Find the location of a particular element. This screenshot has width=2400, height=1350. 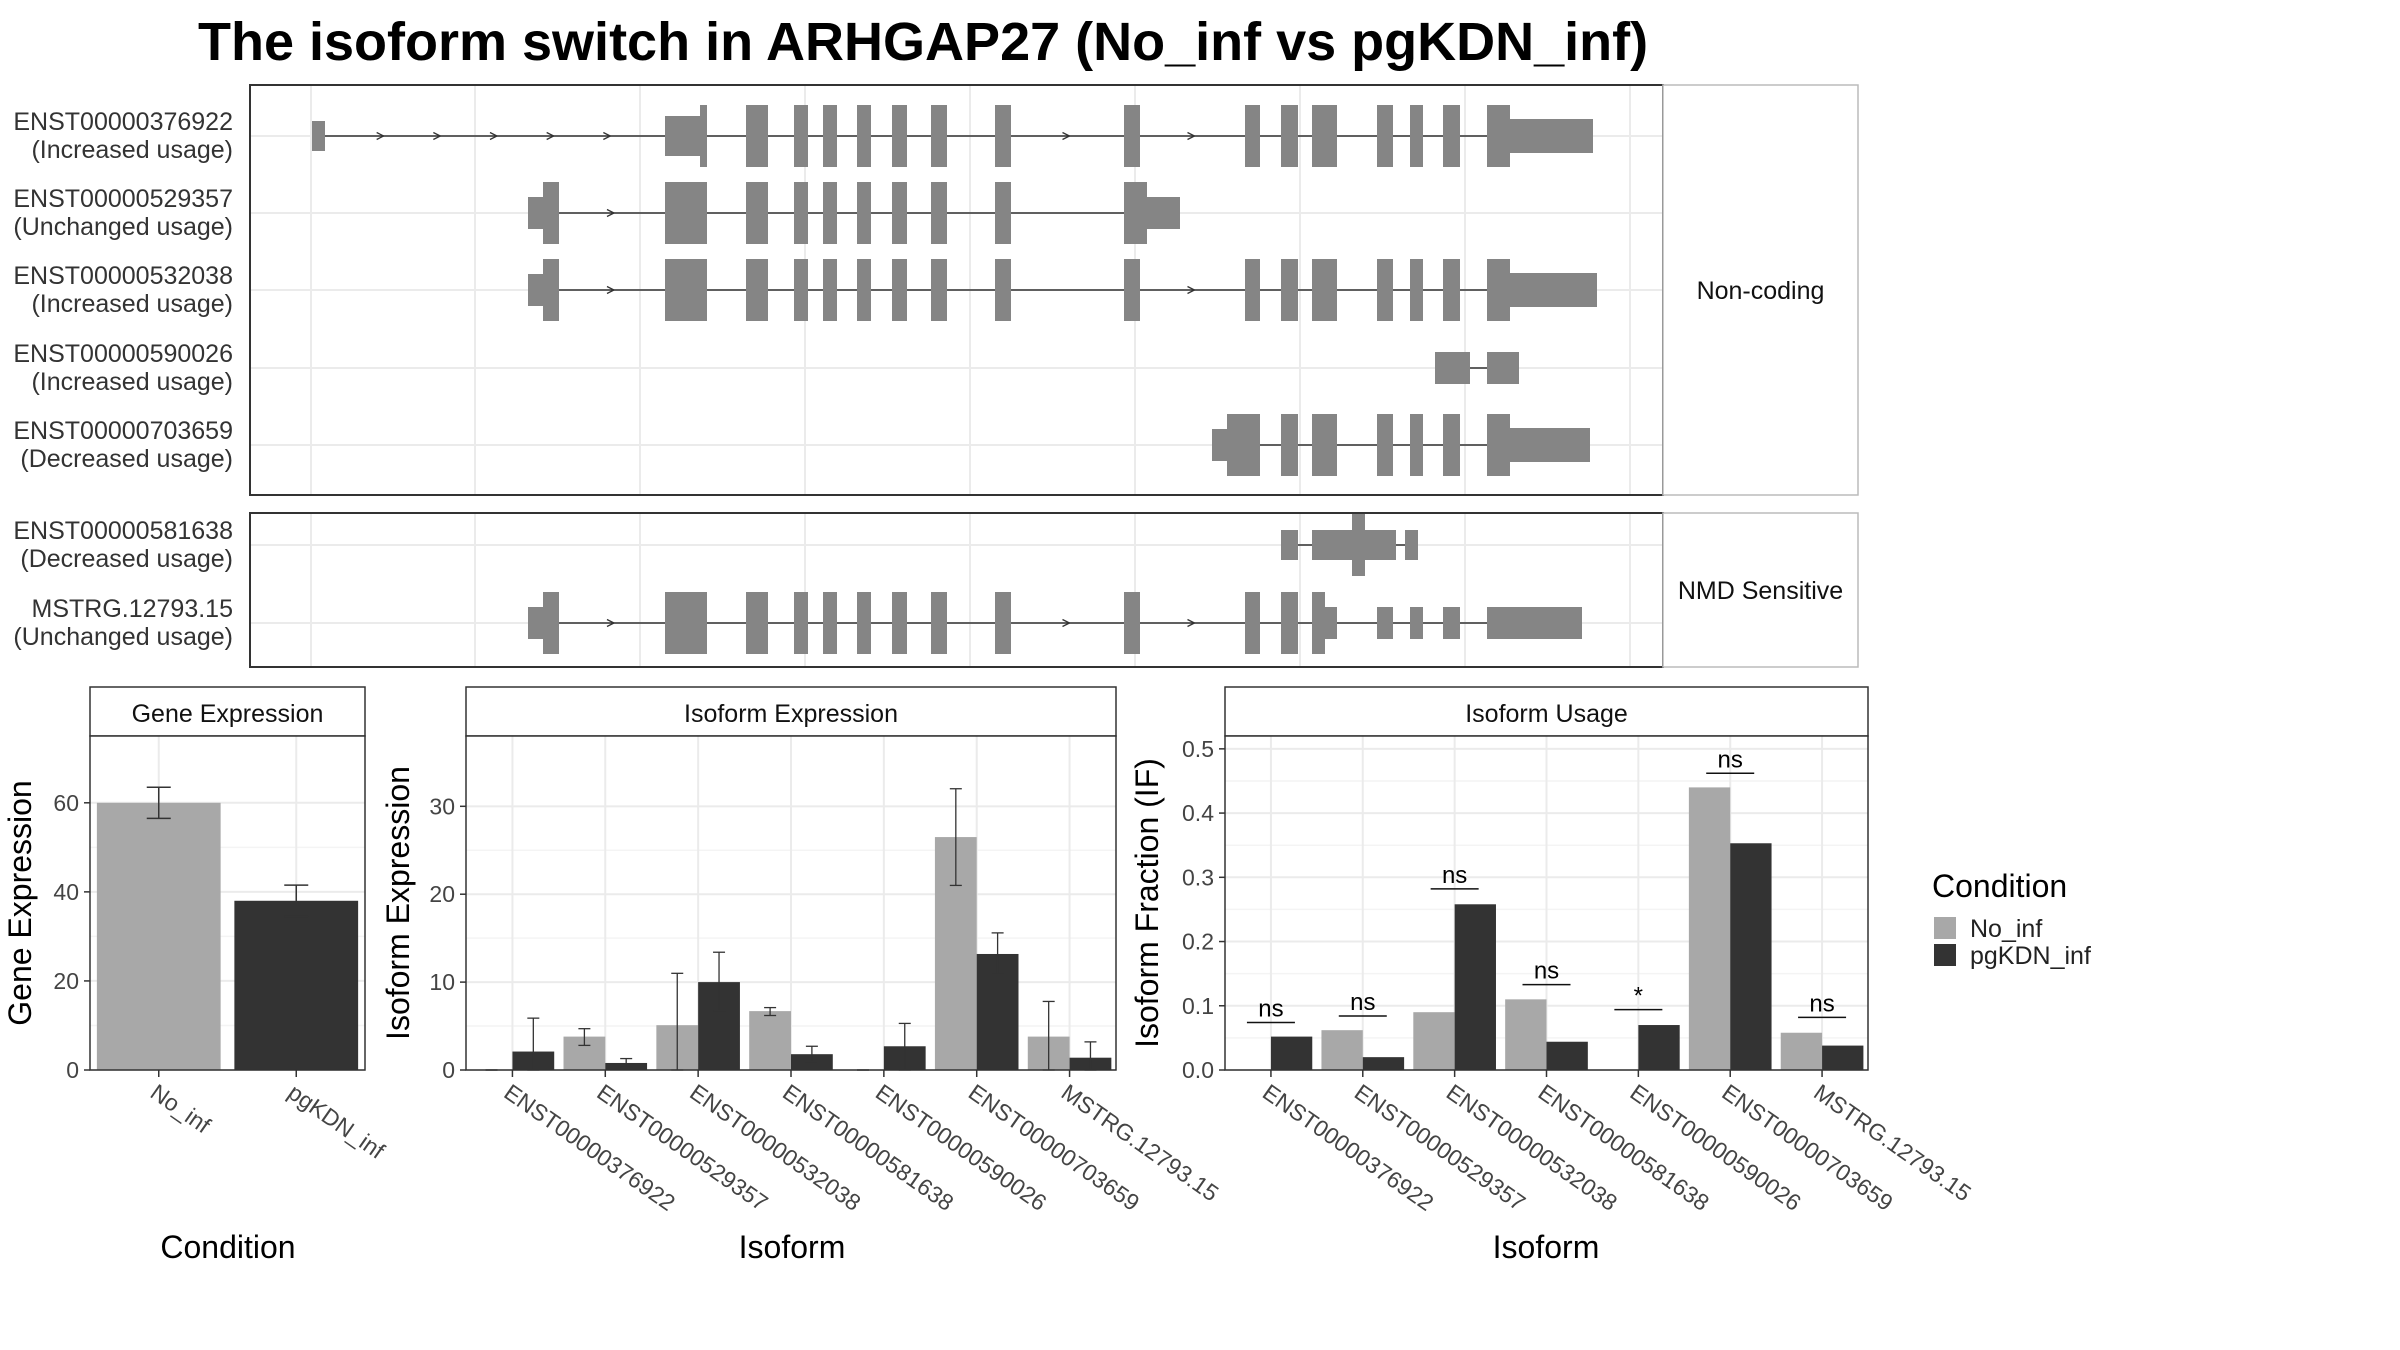

x-tick-label: No_inf is located at coordinates (181, 1109).